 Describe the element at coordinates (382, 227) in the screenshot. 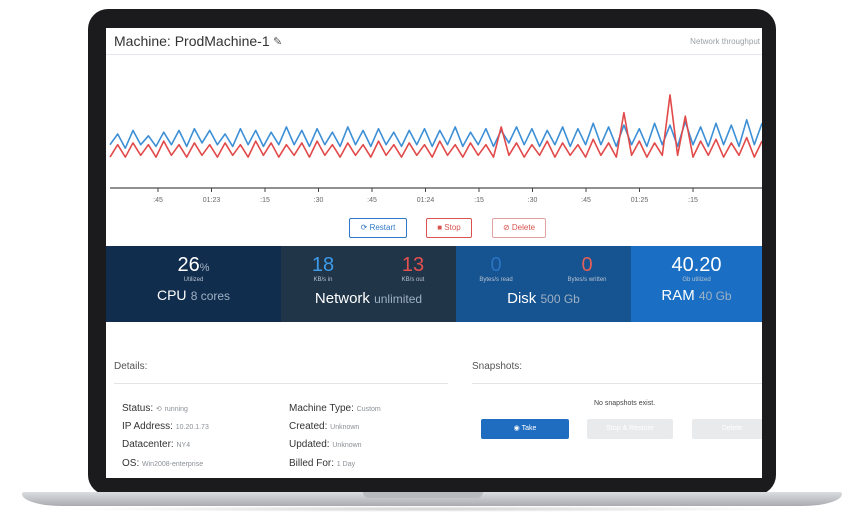

I see `restart-label: Restart` at that location.